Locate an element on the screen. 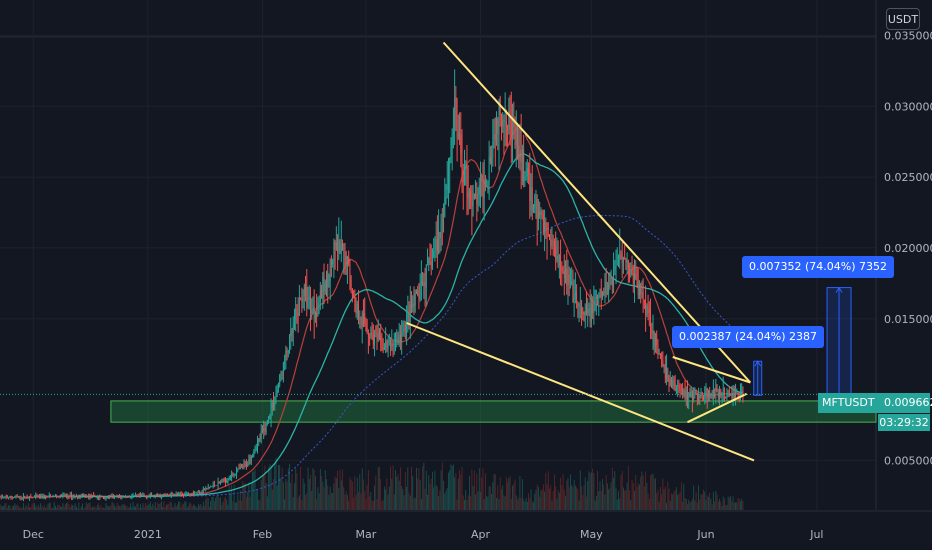 This screenshot has height=550, width=932. measure-tools is located at coordinates (802, 341).